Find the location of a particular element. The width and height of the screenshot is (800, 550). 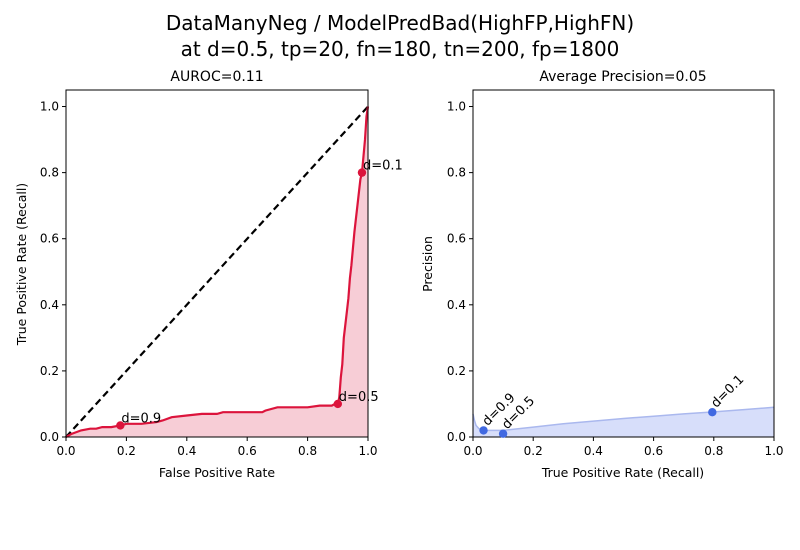

roc-xtick-label: 0.4 is located at coordinates (186, 451).